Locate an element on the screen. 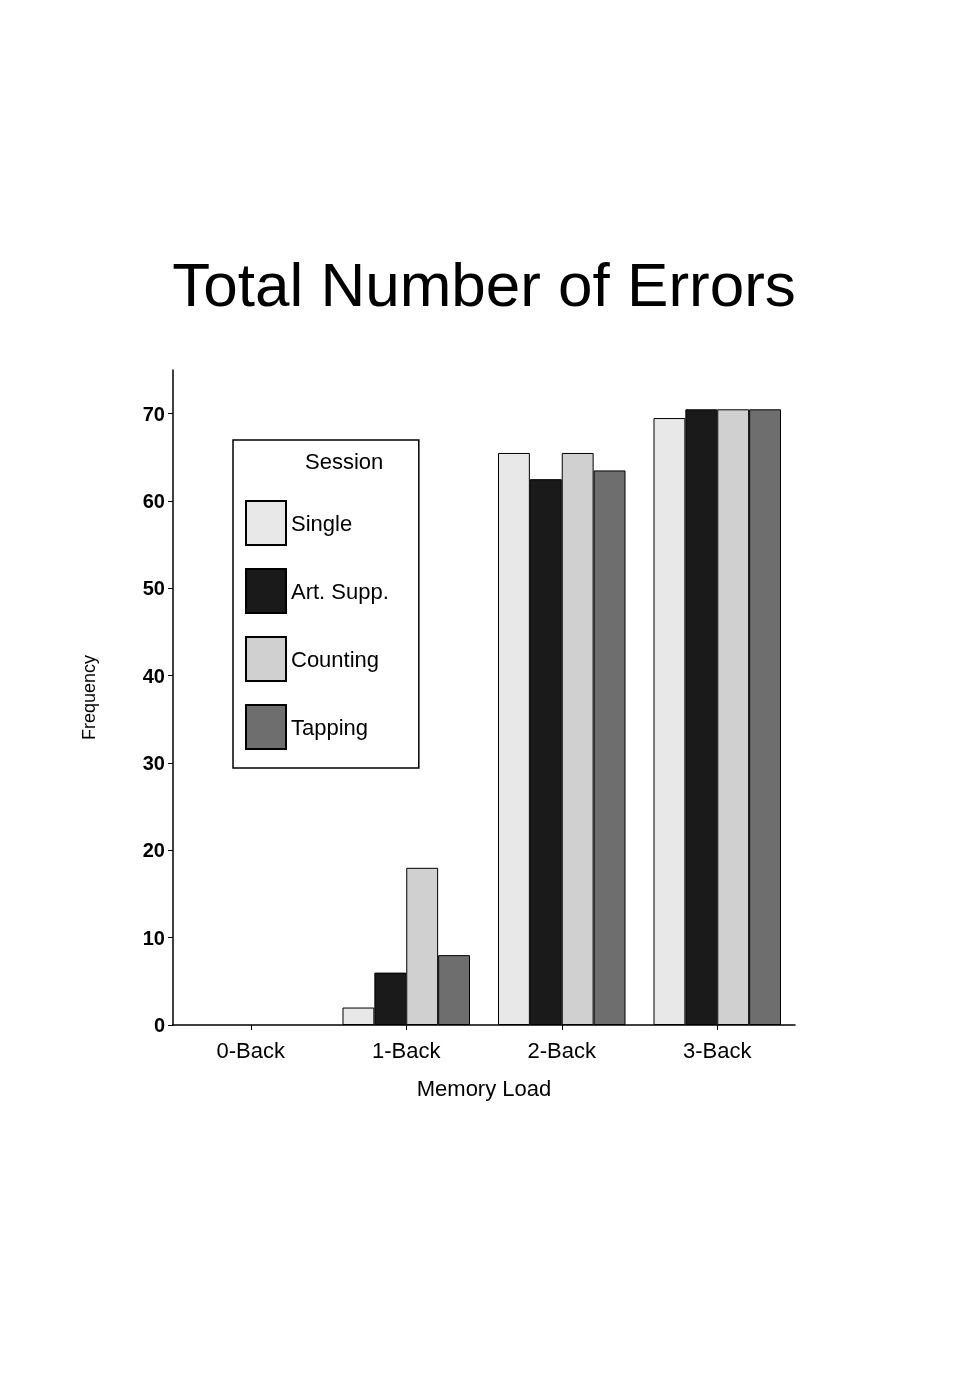 This screenshot has height=1389, width=968. legend-label: Art. Supp. is located at coordinates (340, 591).